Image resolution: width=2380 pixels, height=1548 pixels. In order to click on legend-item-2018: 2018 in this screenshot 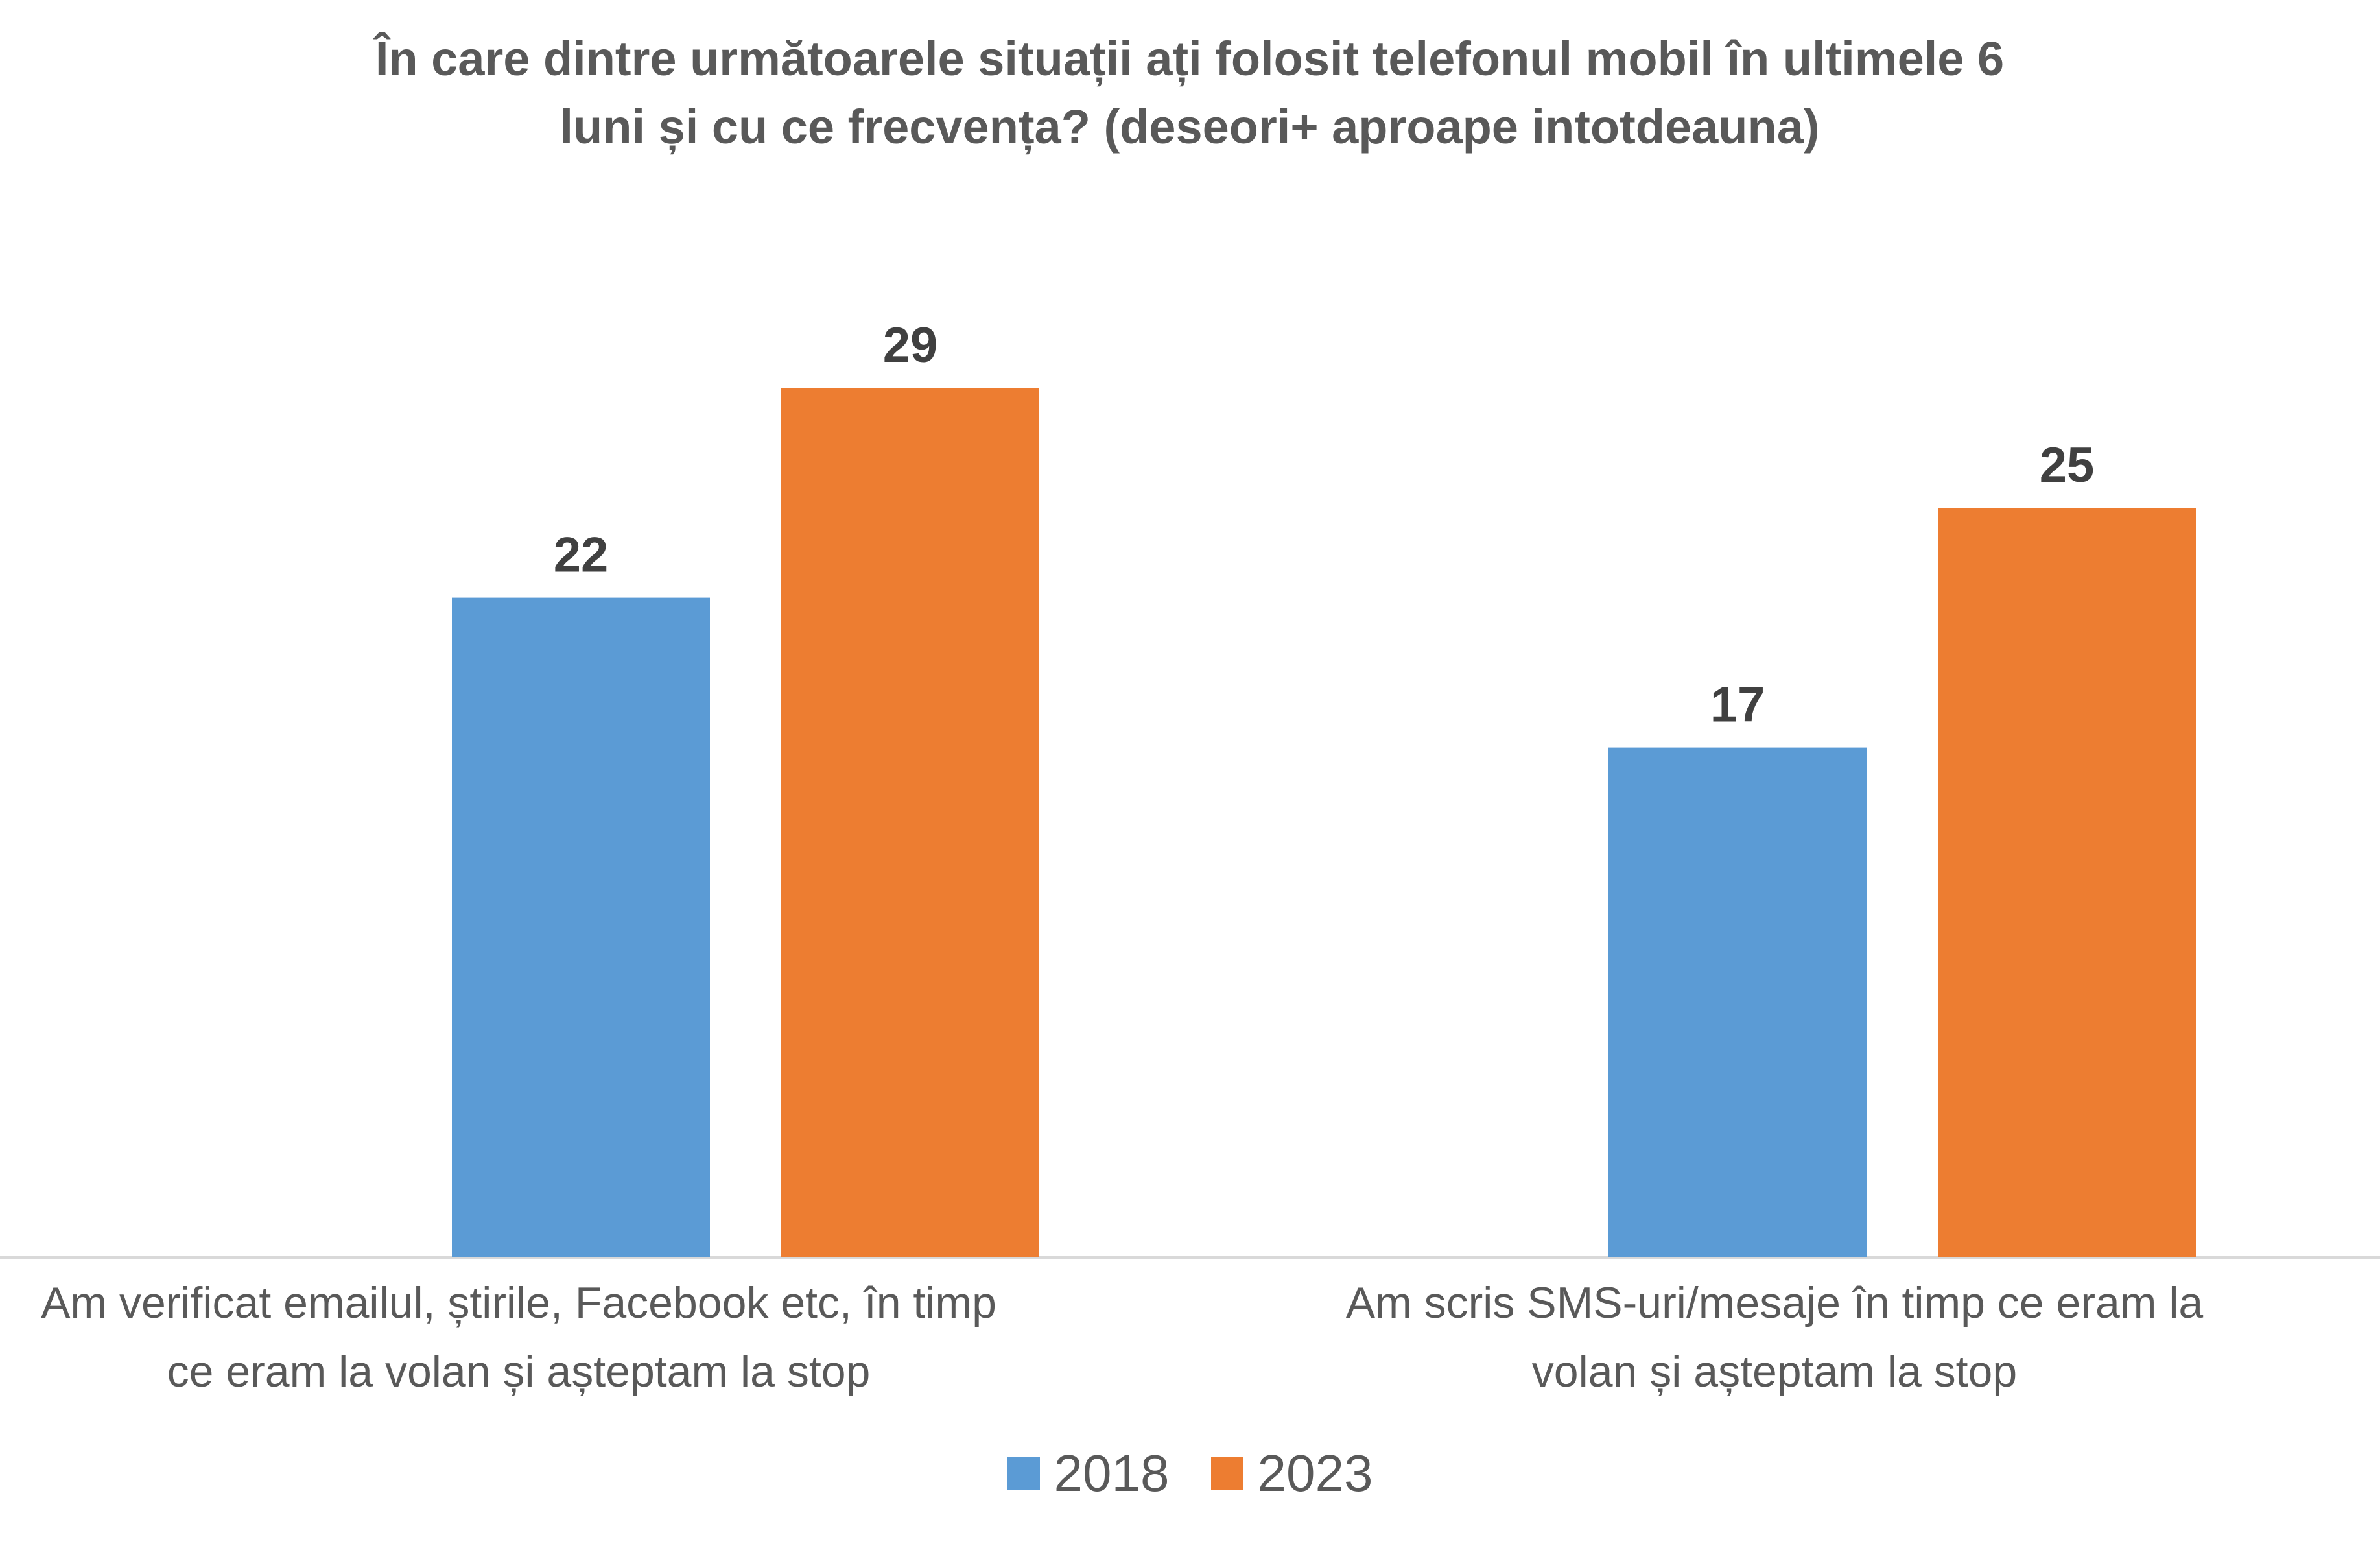, I will do `click(1088, 1473)`.